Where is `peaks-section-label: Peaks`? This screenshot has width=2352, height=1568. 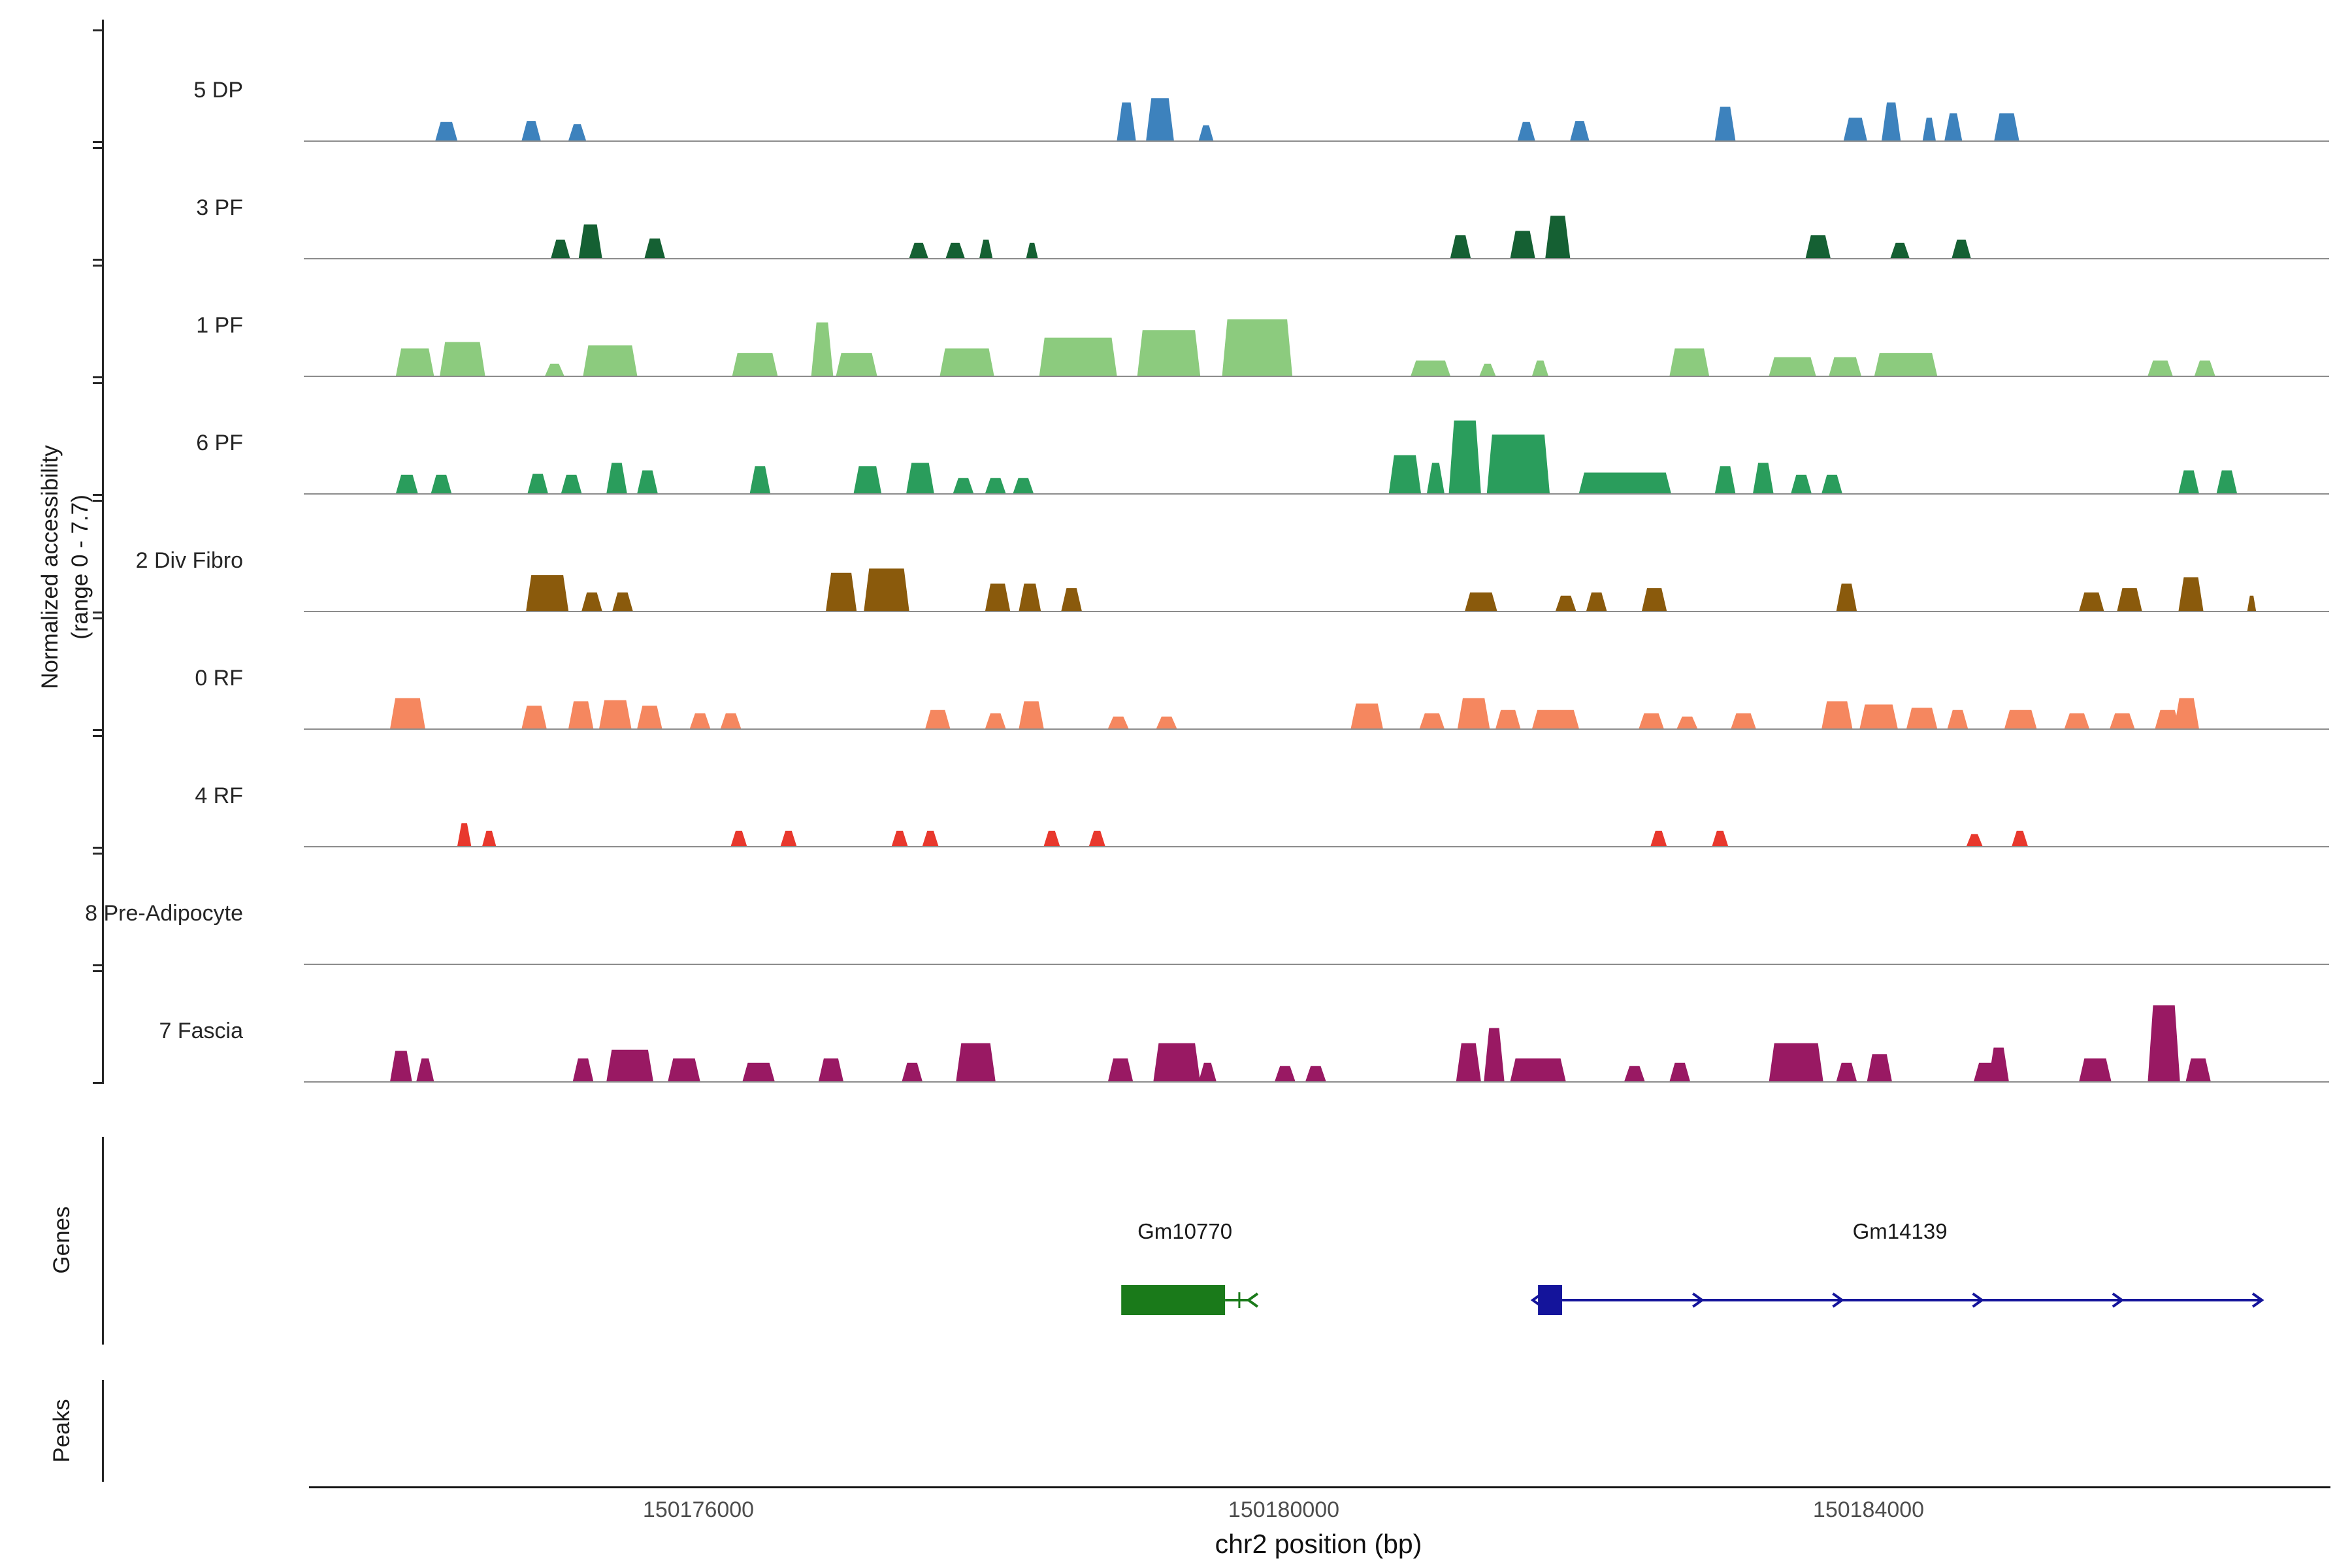 peaks-section-label: Peaks is located at coordinates (61, 1431).